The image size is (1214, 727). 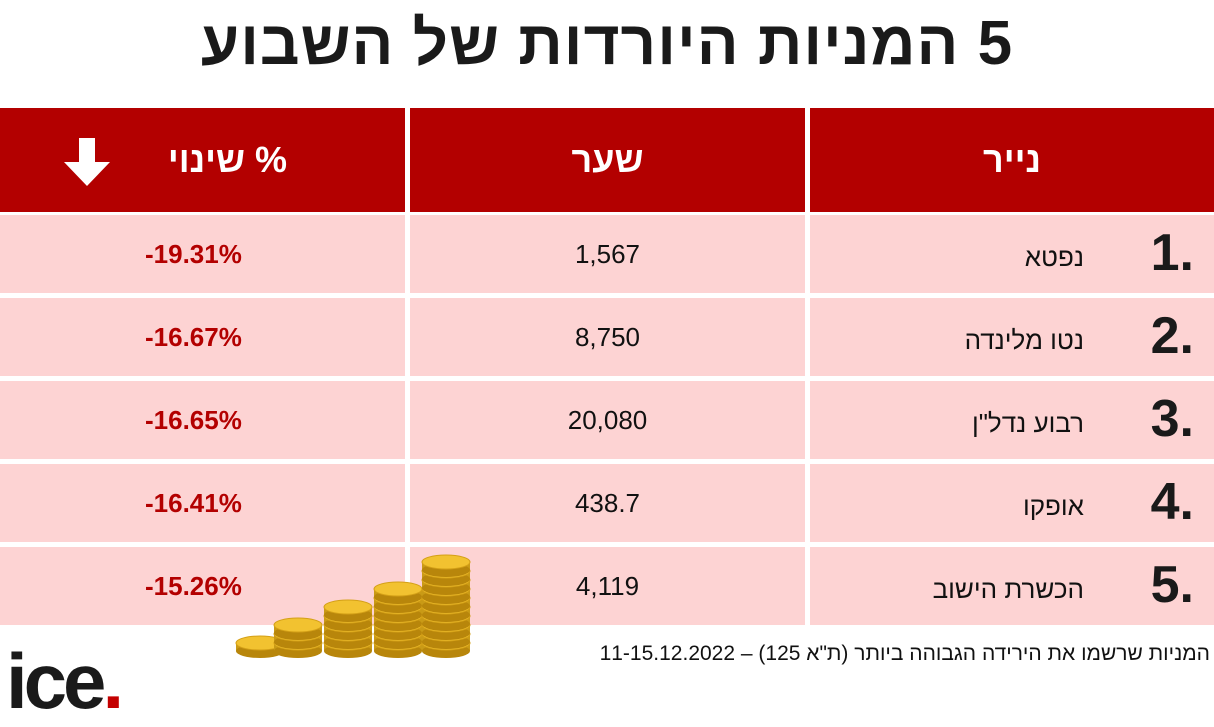 I want to click on price: 438.7, so click(x=607, y=503).